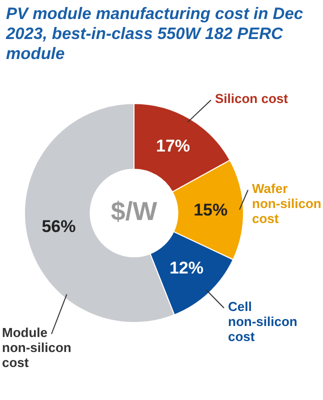 The height and width of the screenshot is (400, 323). Describe the element at coordinates (211, 210) in the screenshot. I see `data-label: 15%` at that location.